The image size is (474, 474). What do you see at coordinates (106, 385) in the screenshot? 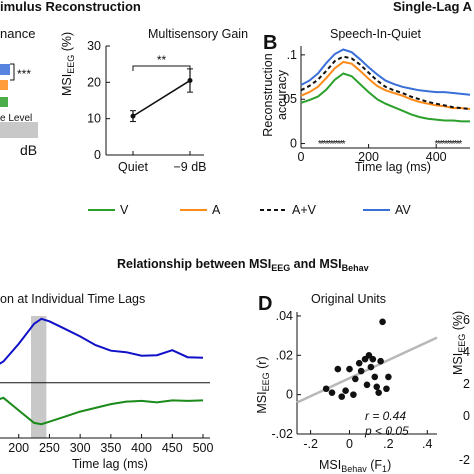
I see `lags-plot-area: 200 250 300 350 400 450 500` at bounding box center [106, 385].